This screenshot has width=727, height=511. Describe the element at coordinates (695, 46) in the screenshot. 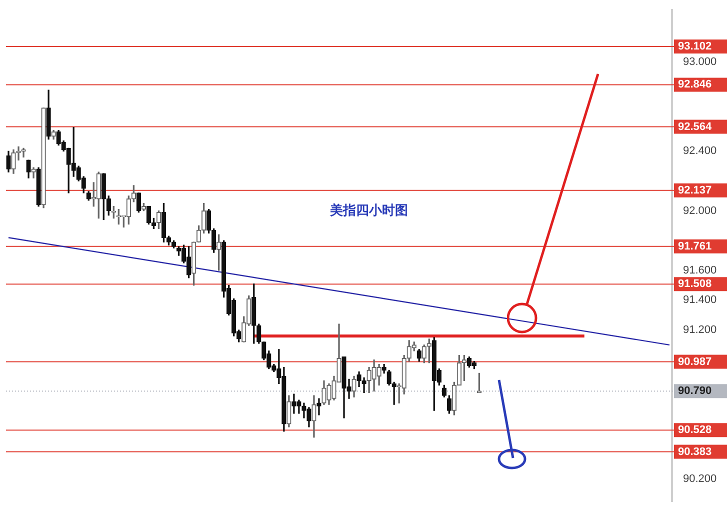

I see `ref-line-label: 93.102` at that location.